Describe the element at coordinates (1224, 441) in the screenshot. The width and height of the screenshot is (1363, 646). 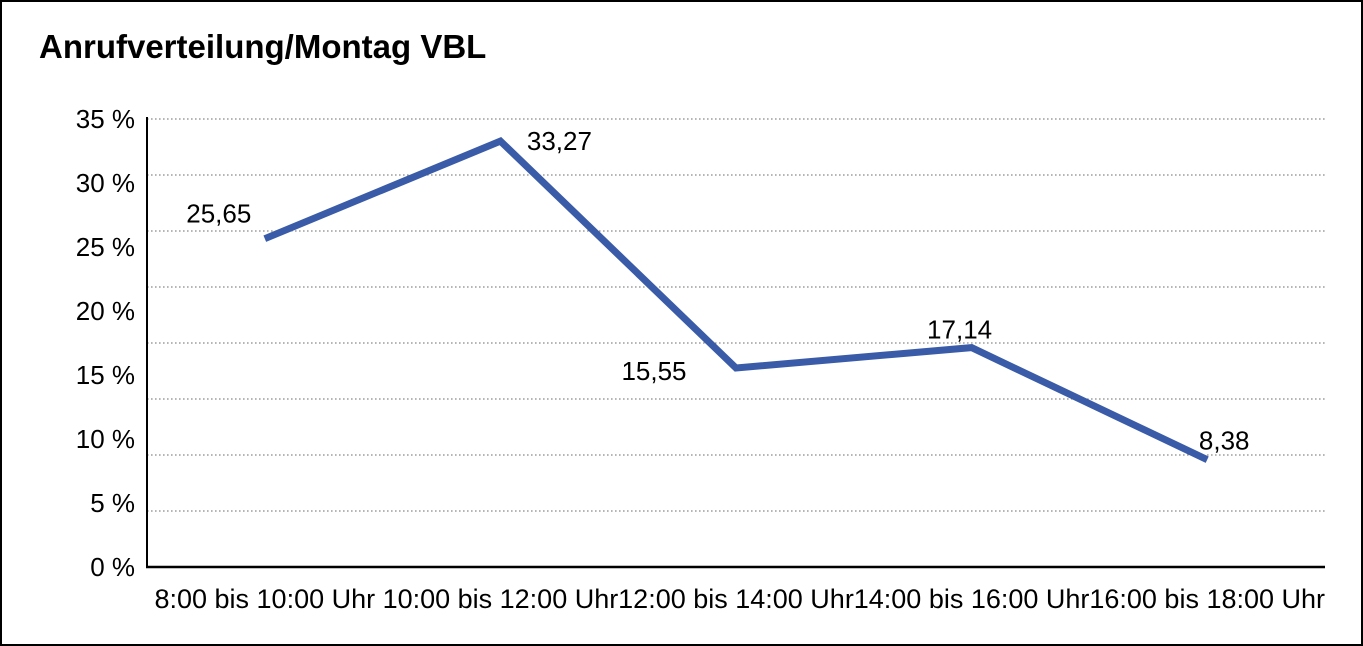
I see `data-value-label: 8,38` at that location.